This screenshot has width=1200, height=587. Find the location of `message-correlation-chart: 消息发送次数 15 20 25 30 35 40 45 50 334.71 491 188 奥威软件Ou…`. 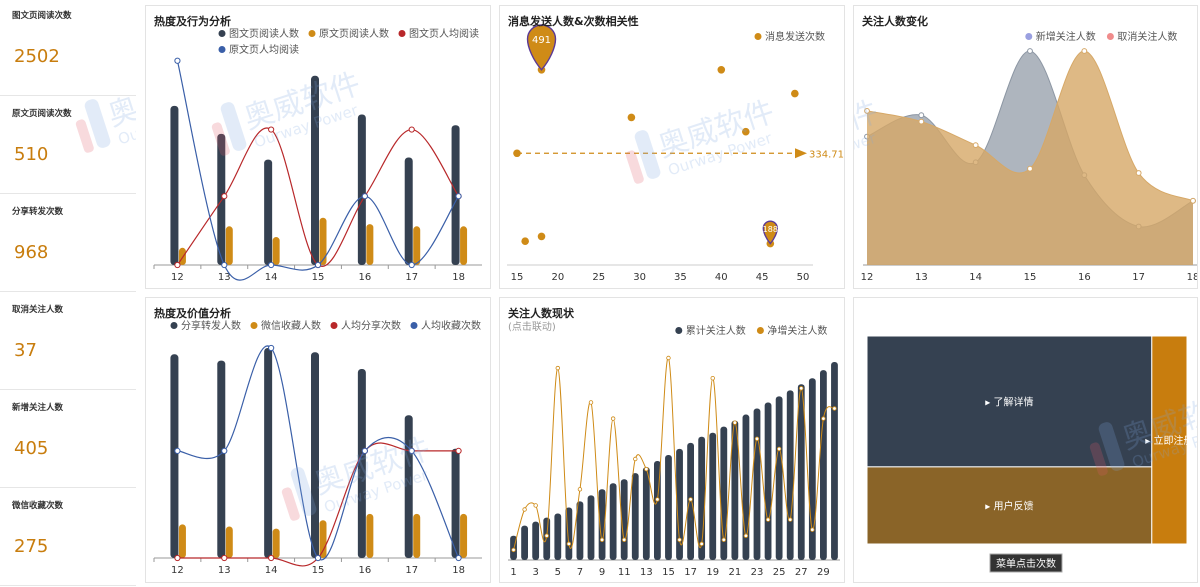

message-correlation-chart: 消息发送次数 15 20 25 30 35 40 45 50 334.71 491 188 奥威软件Ou… is located at coordinates (672, 147).